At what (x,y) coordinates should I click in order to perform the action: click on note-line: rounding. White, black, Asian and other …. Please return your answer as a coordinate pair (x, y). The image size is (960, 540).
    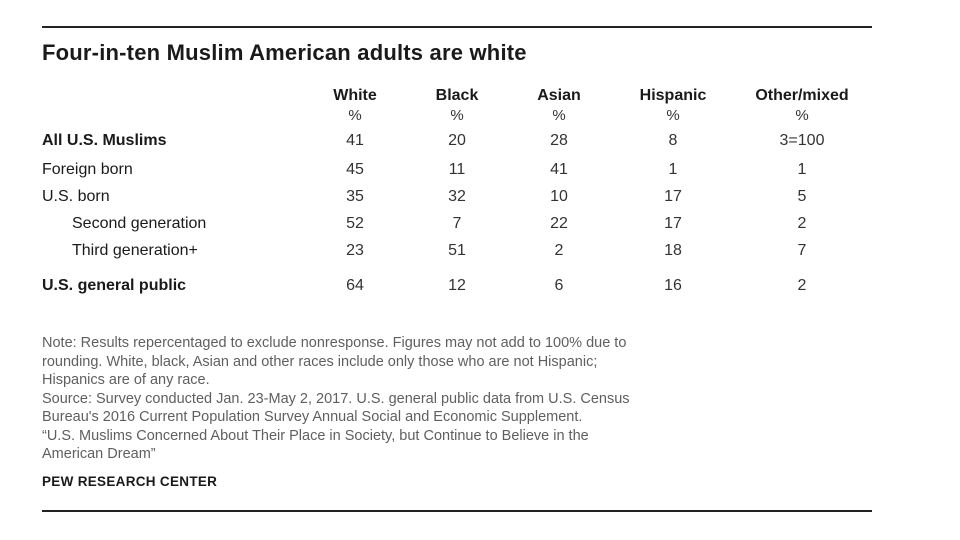
    Looking at the image, I should click on (320, 361).